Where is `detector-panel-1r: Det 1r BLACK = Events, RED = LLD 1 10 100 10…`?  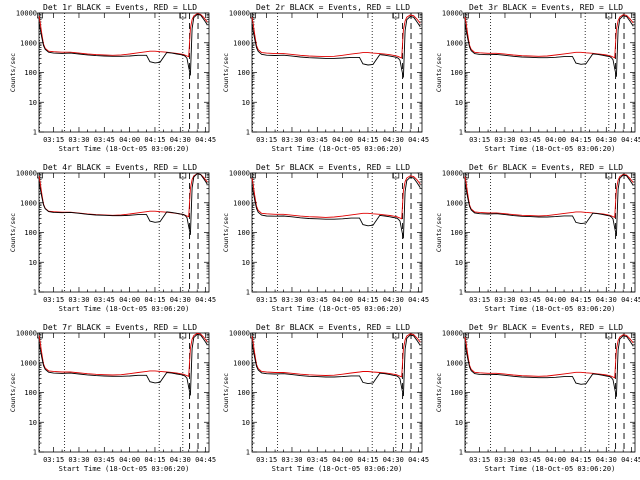 detector-panel-1r: Det 1r BLACK = Events, RED = LLD 1 10 100 10… is located at coordinates (112, 78).